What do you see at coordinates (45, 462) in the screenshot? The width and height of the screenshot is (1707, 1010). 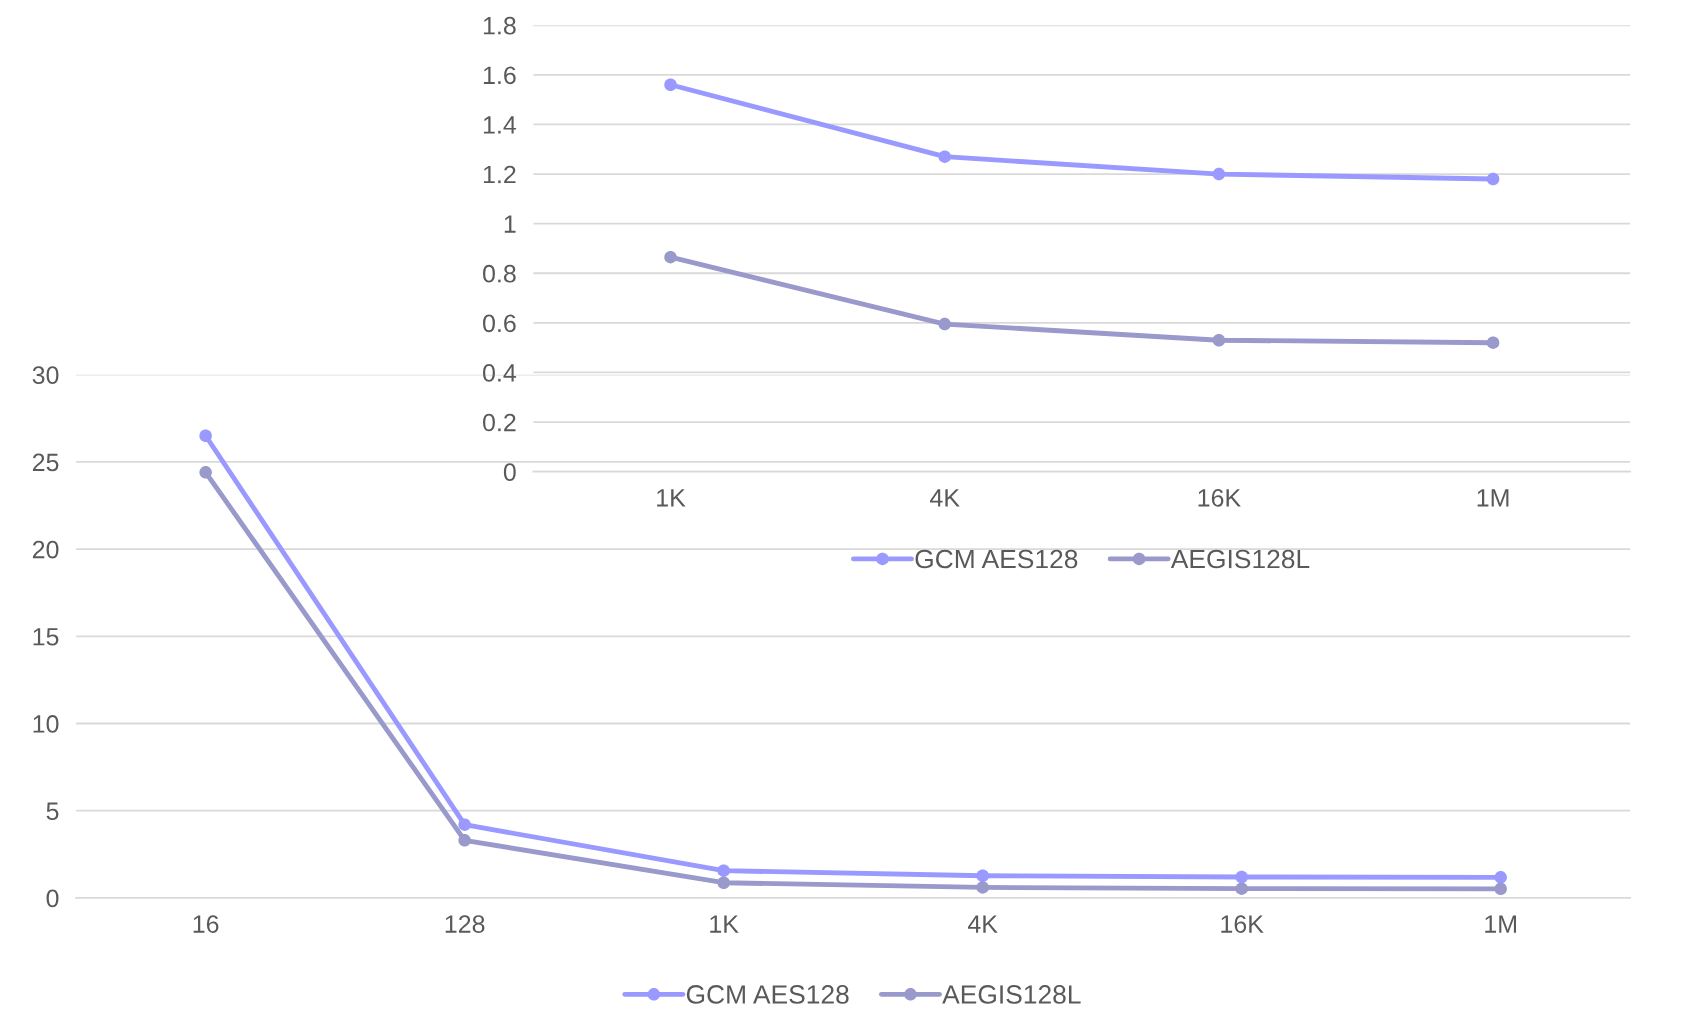 I see `y-tick-label: 25` at bounding box center [45, 462].